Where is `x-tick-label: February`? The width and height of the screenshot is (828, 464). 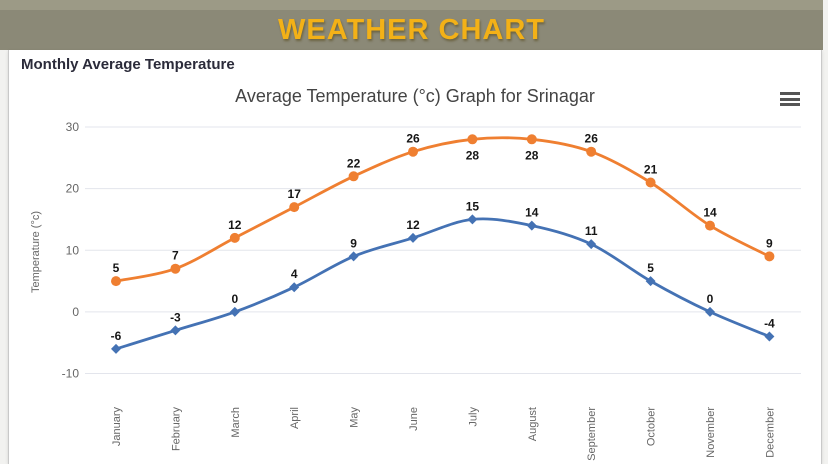 x-tick-label: February is located at coordinates (176, 429).